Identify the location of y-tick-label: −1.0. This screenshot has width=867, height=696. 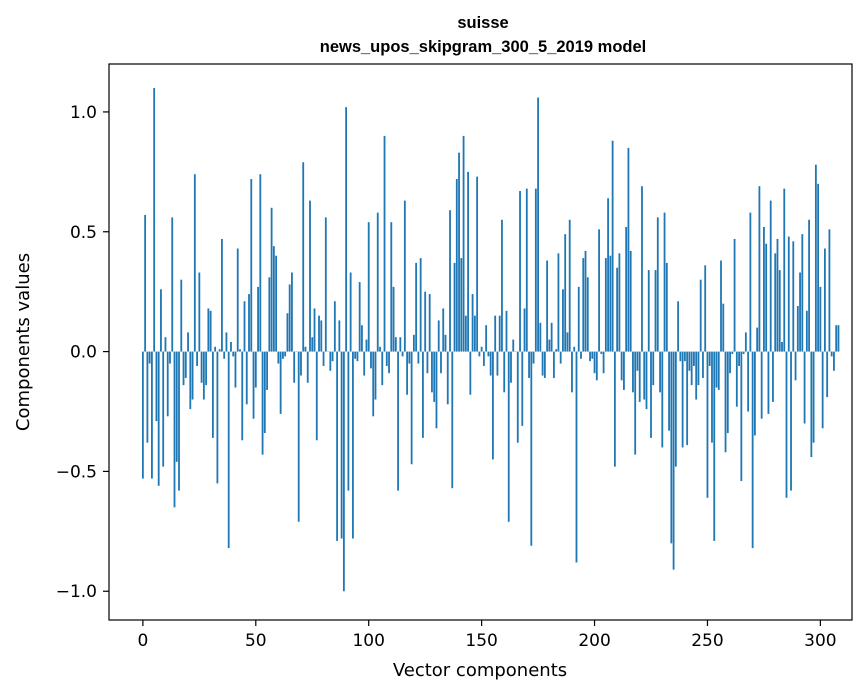
(76, 592).